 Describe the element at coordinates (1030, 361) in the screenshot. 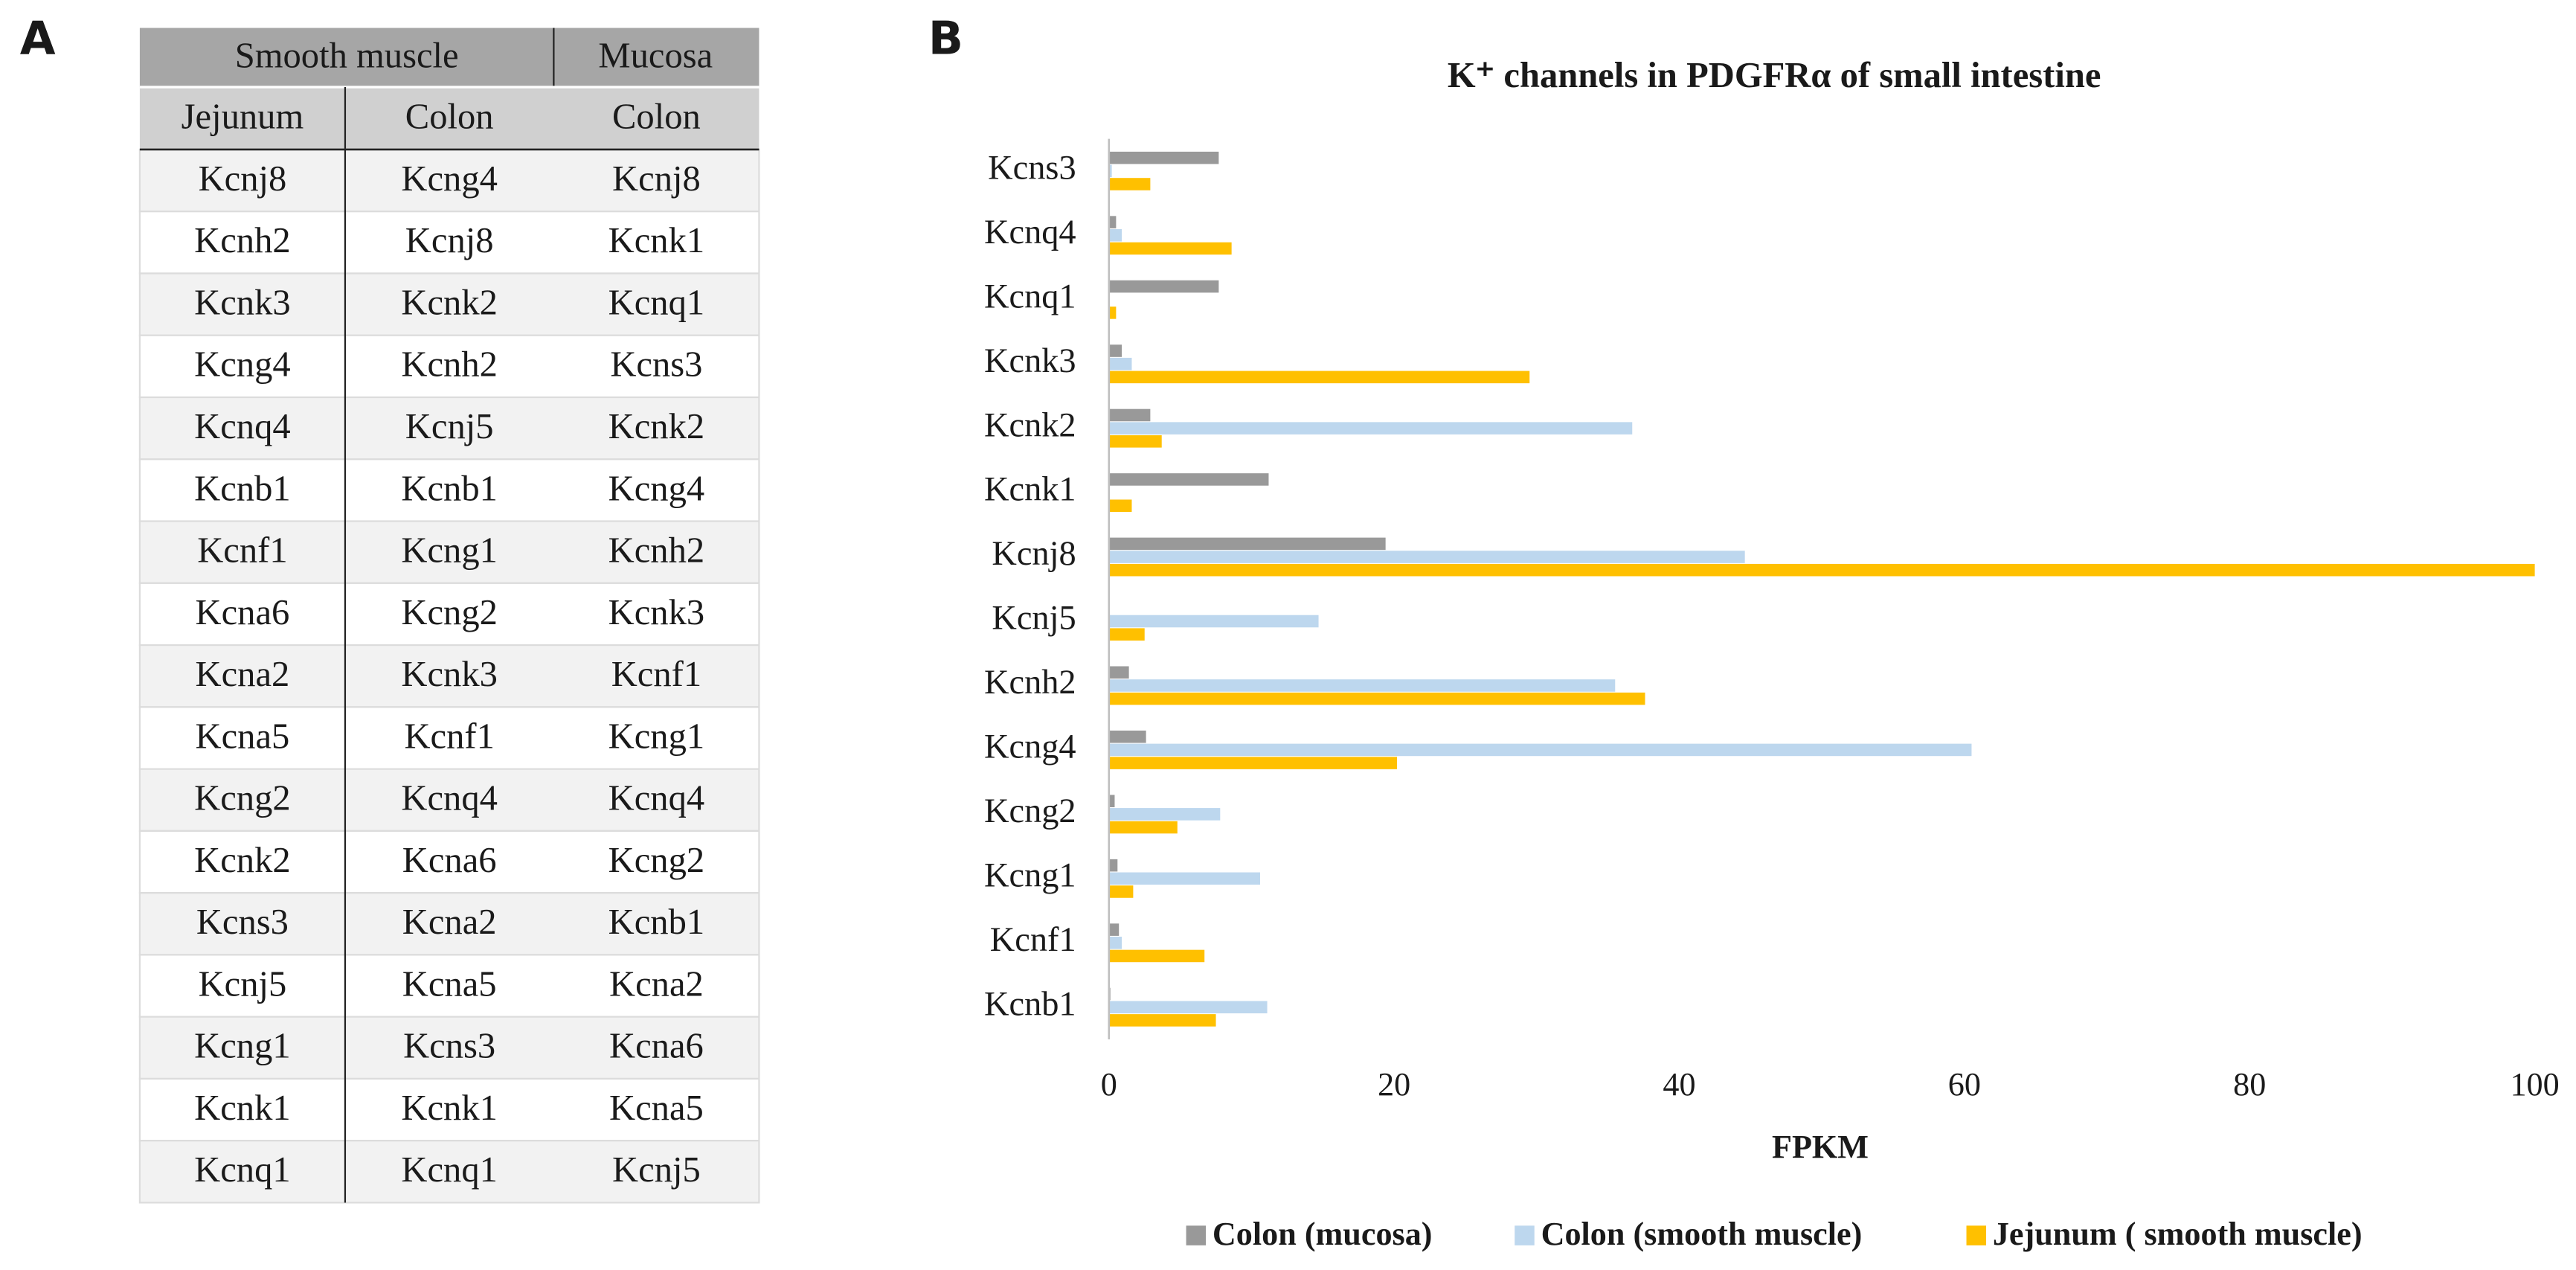

I see `y-tick-label: Kcnk3` at that location.